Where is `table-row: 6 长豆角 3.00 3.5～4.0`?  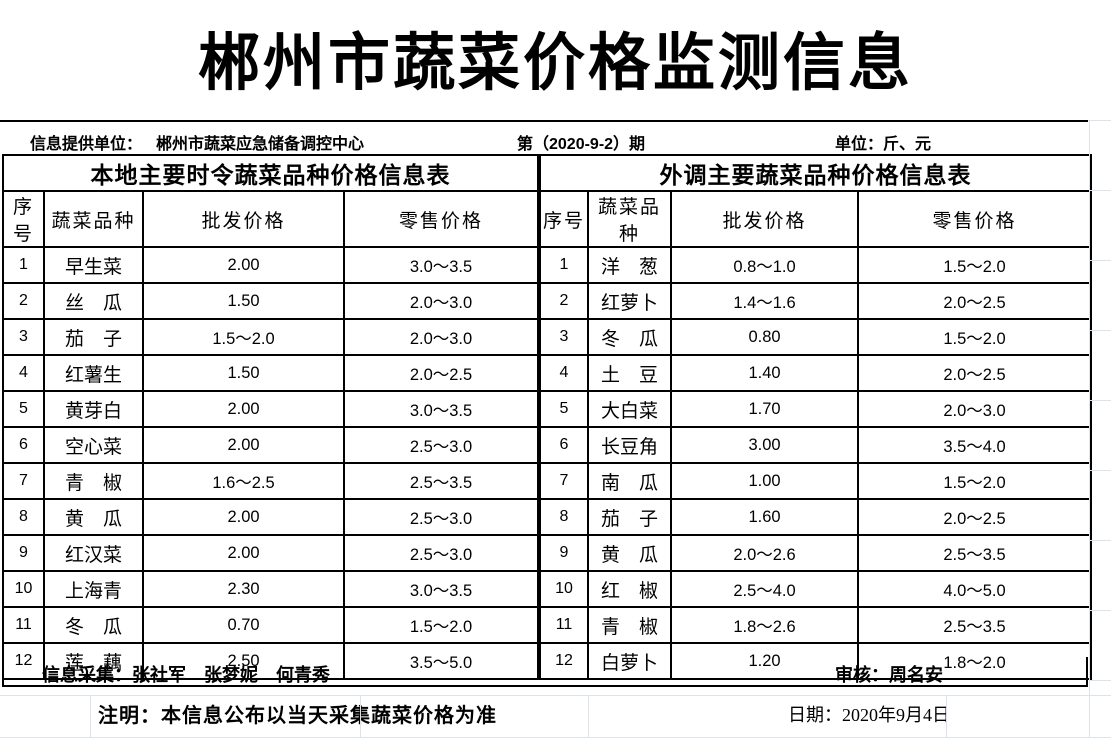 table-row: 6 长豆角 3.00 3.5～4.0 is located at coordinates (815, 445).